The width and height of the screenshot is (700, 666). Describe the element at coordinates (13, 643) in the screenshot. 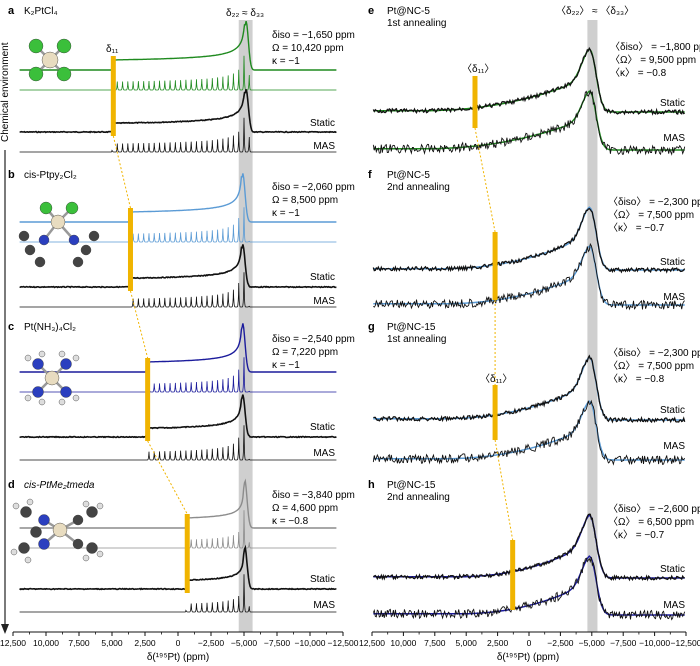

I see `axis-tick-label: 12,500` at that location.